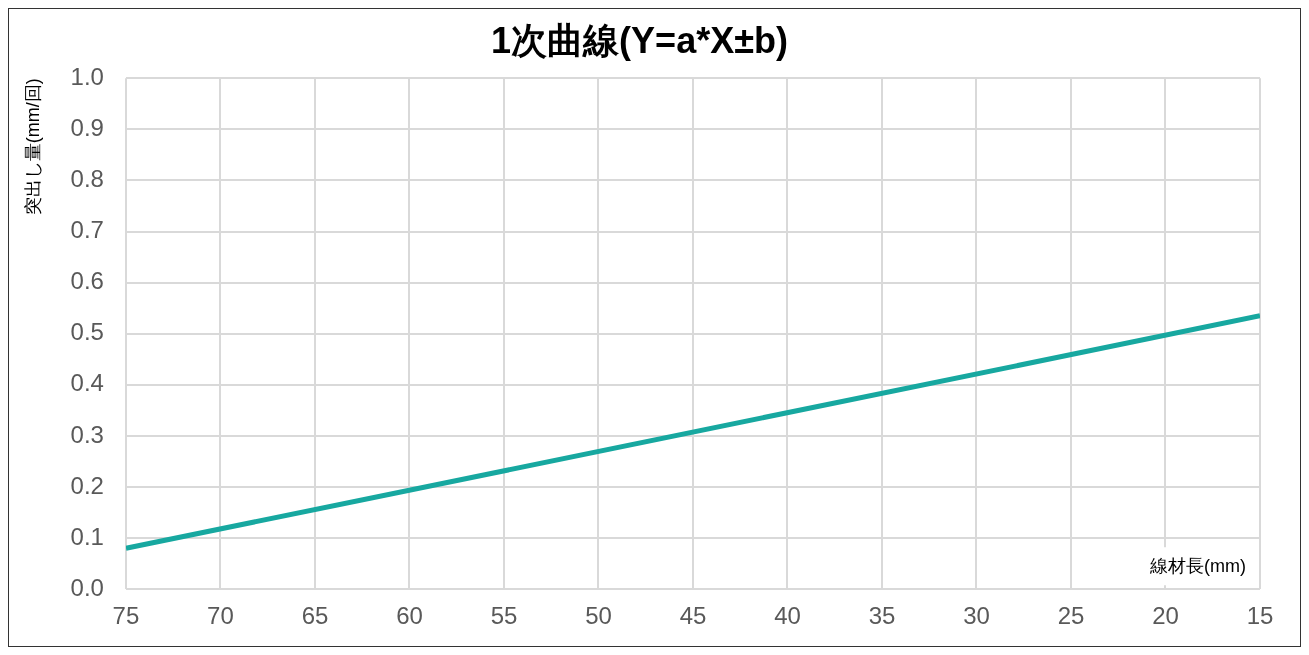 The width and height of the screenshot is (1309, 655). Describe the element at coordinates (87, 587) in the screenshot. I see `y-tick-label: 0.0` at that location.